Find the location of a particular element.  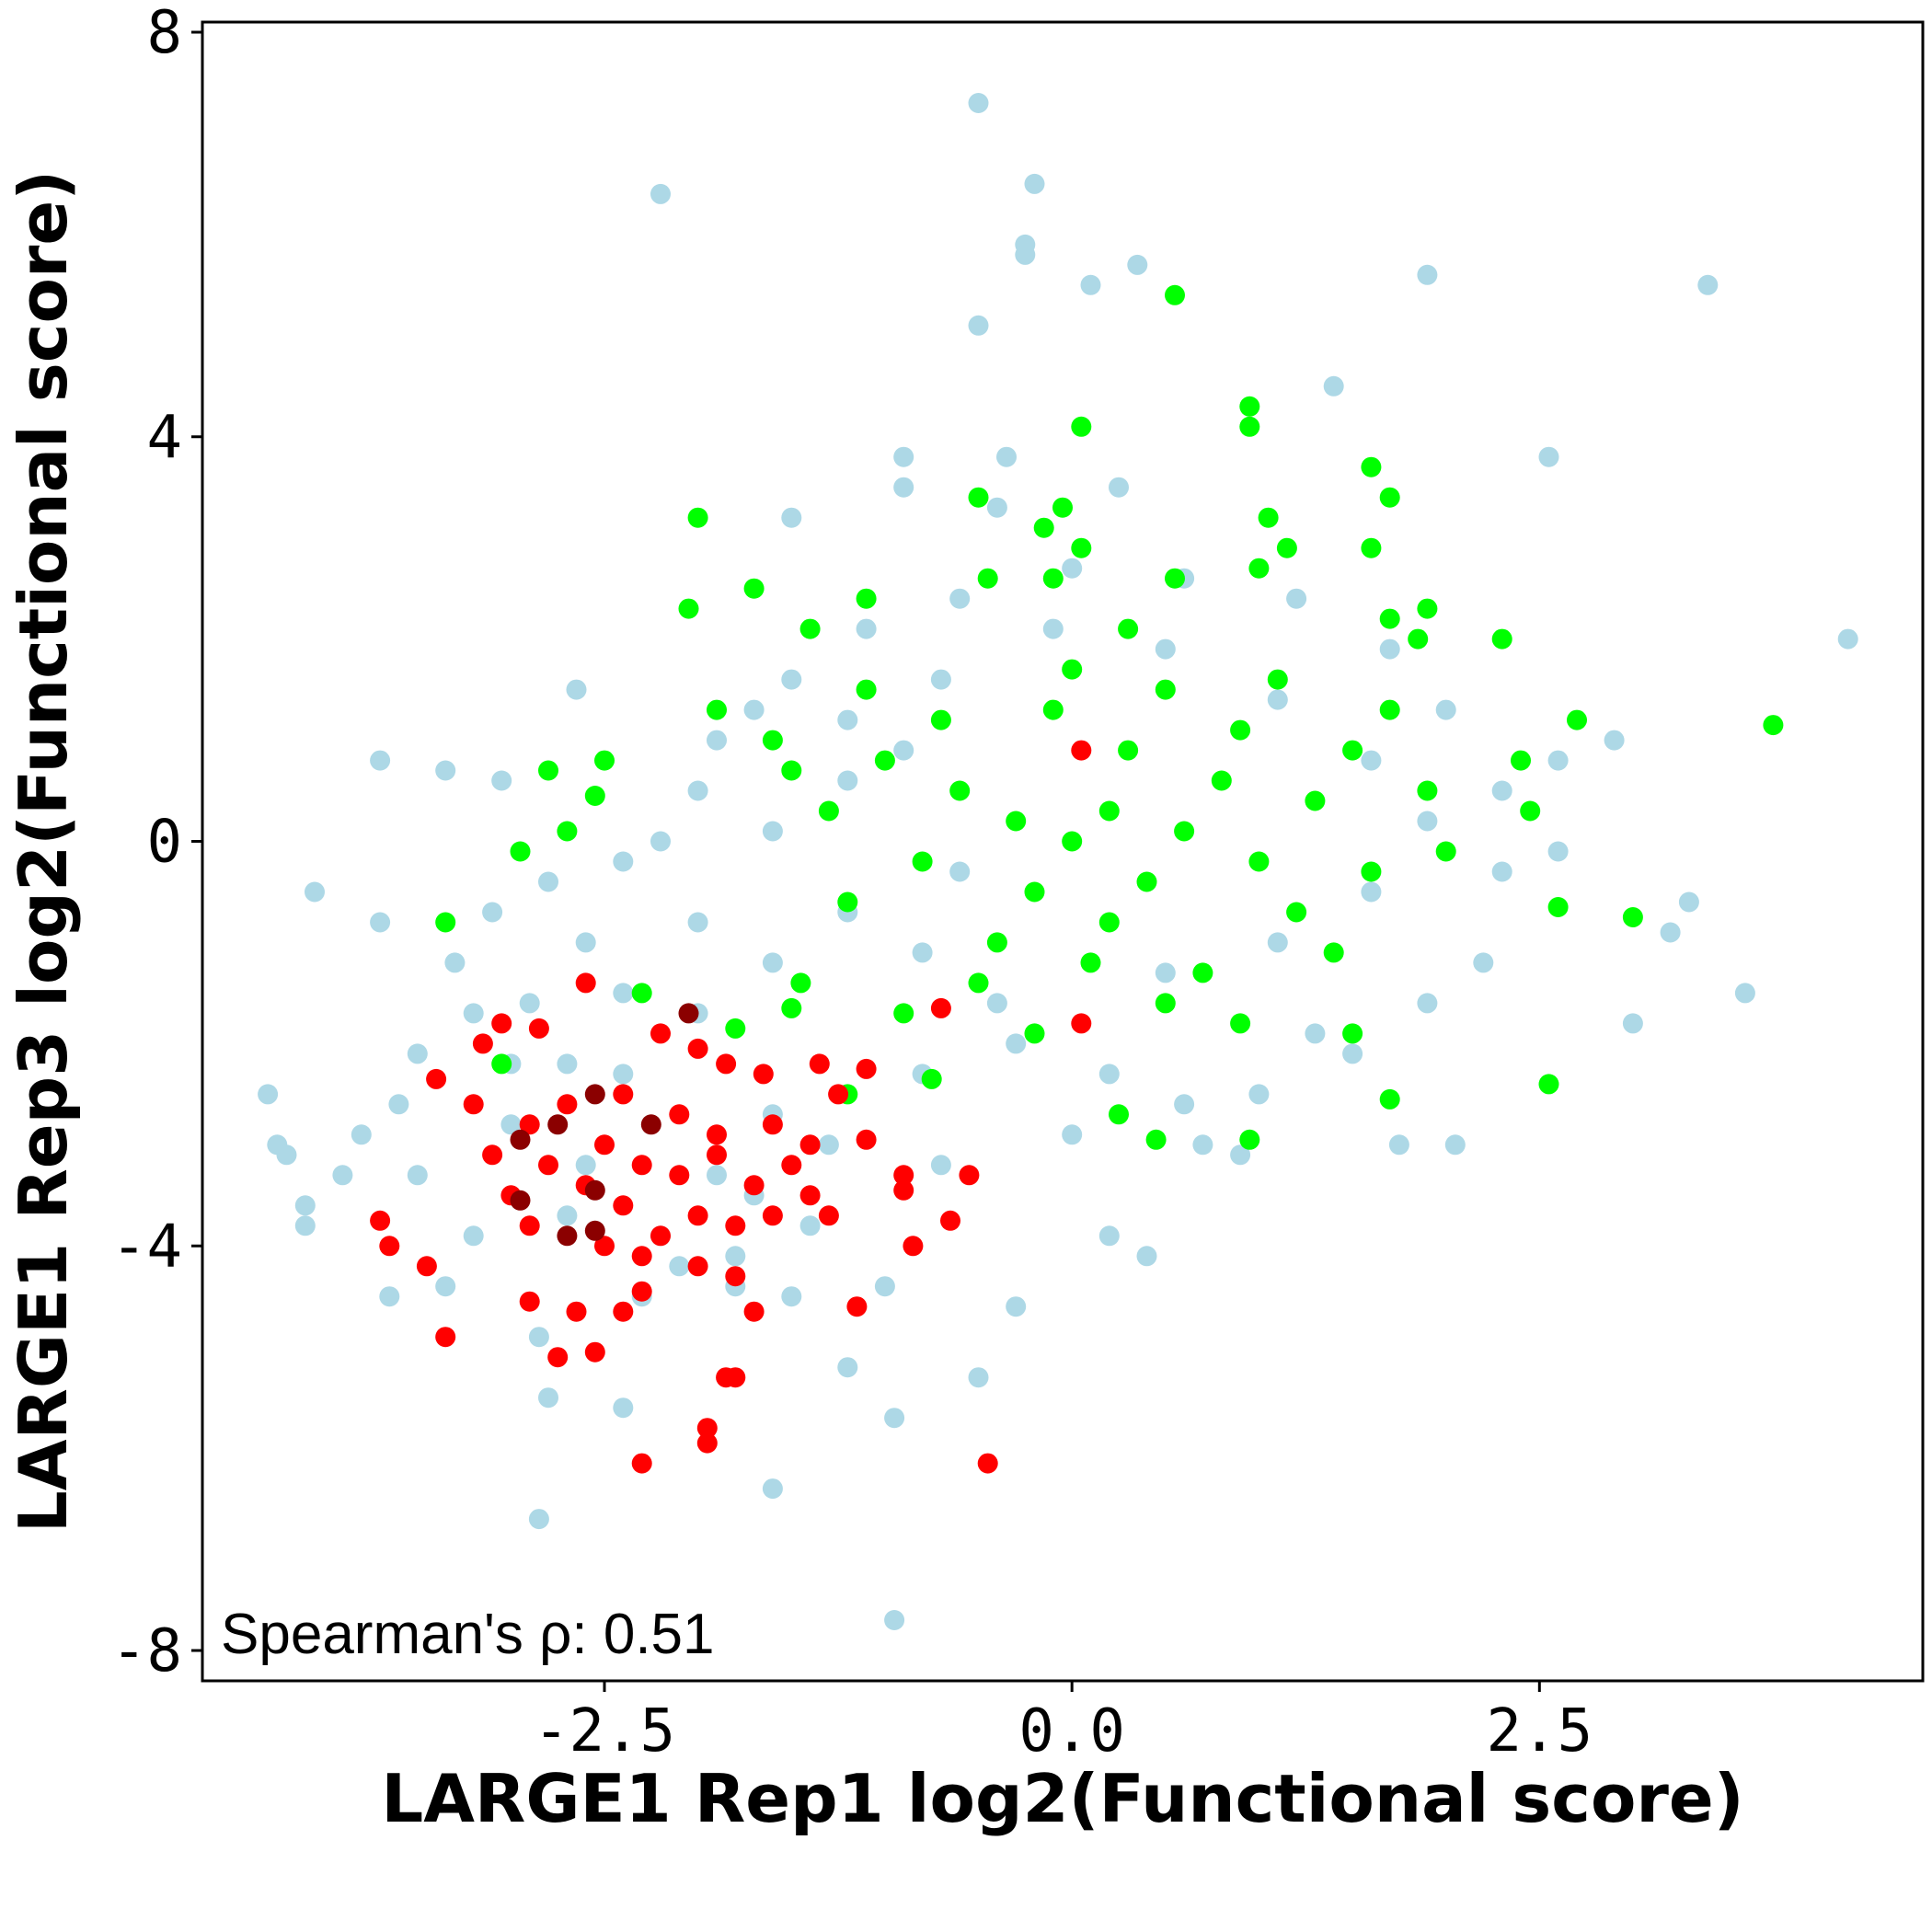

y-axis-title: LARGE1 Rep3 log2(Functional score) is located at coordinates (43, 851).